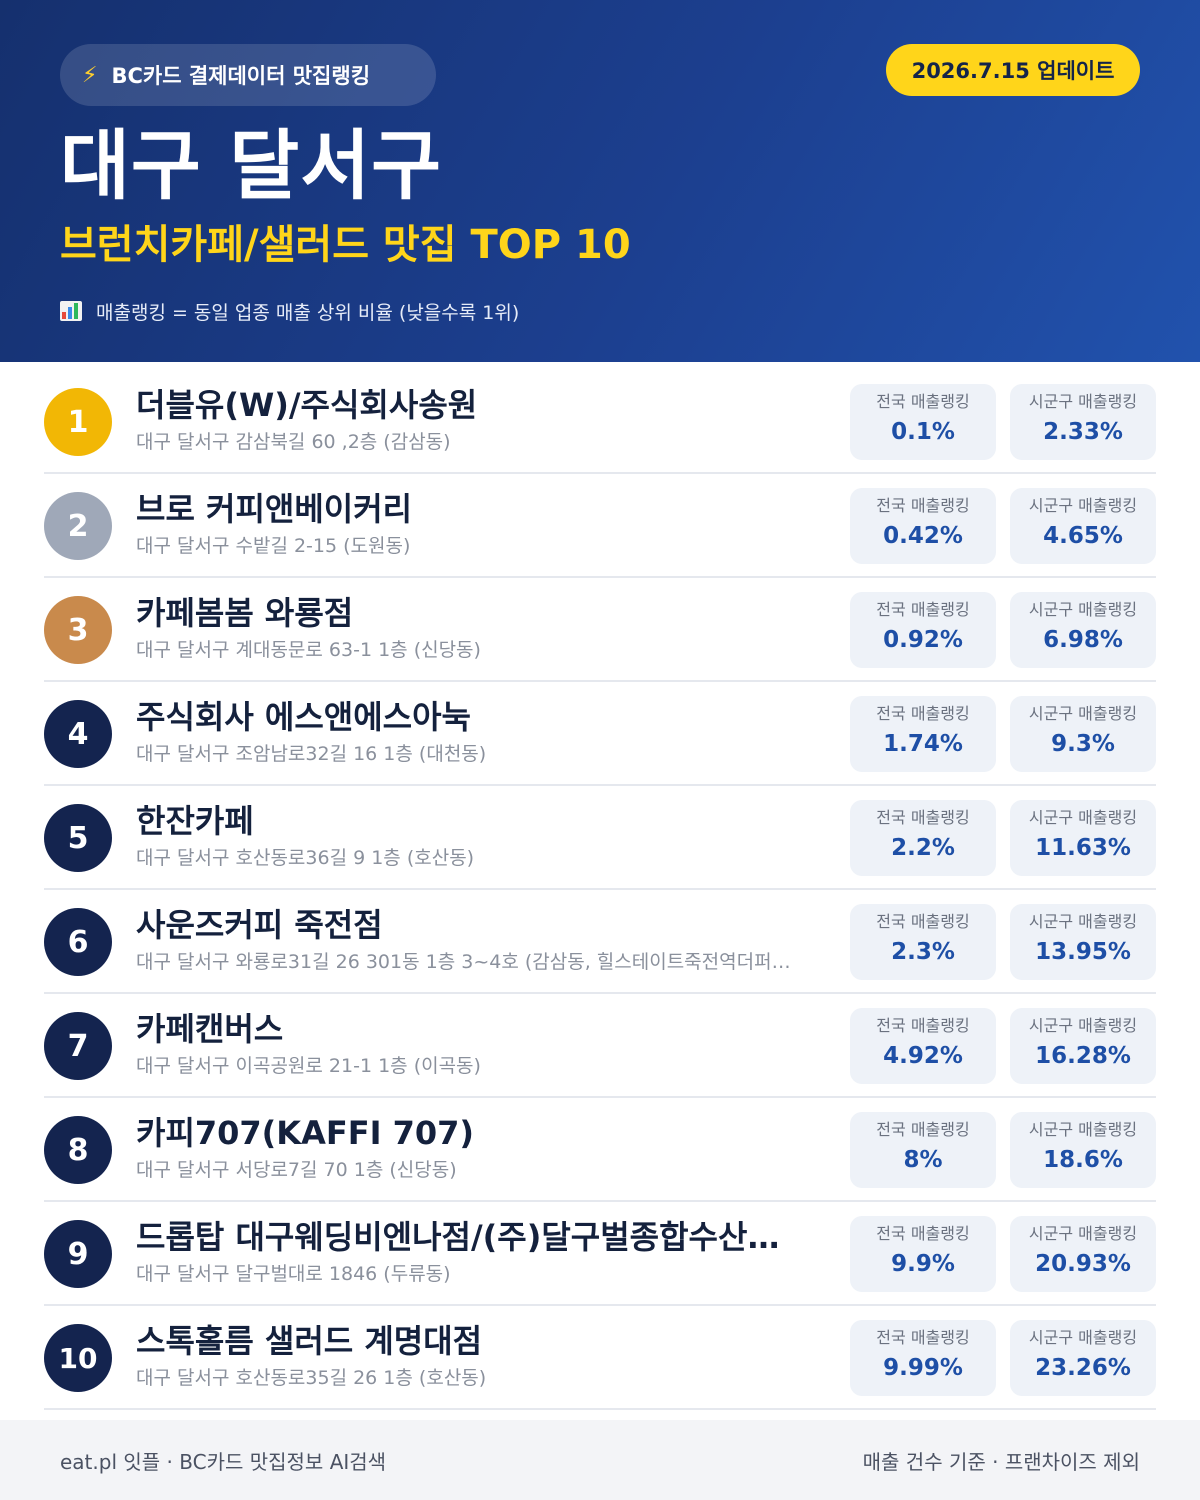 The image size is (1200, 1500). What do you see at coordinates (923, 1160) in the screenshot?
I see `national-ranking-value: 8%` at bounding box center [923, 1160].